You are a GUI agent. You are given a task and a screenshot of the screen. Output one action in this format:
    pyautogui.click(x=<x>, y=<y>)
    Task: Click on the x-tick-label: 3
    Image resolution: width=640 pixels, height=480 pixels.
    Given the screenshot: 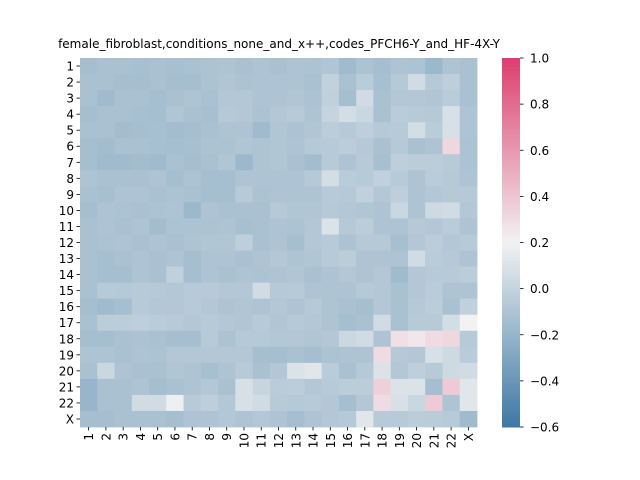 What is the action you would take?
    pyautogui.click(x=124, y=437)
    